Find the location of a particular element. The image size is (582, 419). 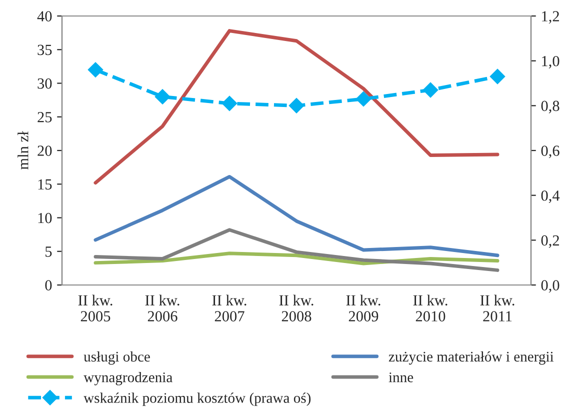

x-tick-label: II kw. 2006 is located at coordinates (162, 308).